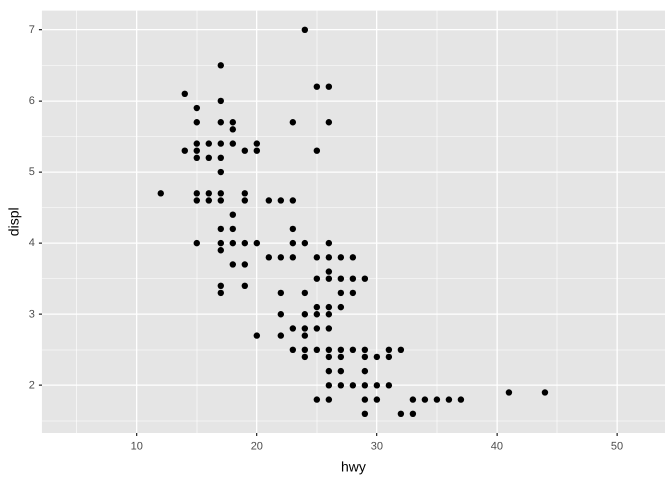 The height and width of the screenshot is (480, 672). I want to click on y-tick-label: 7, so click(31, 30).